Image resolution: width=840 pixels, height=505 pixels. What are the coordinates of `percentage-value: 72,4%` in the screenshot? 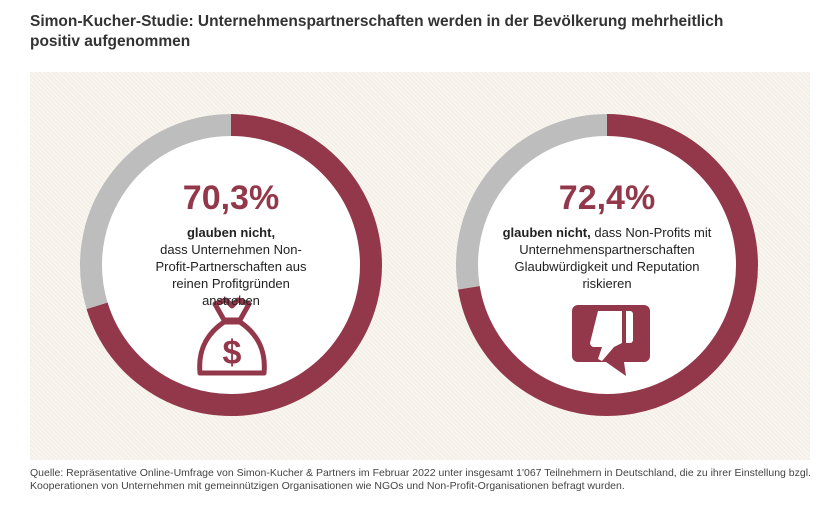 It's located at (607, 198).